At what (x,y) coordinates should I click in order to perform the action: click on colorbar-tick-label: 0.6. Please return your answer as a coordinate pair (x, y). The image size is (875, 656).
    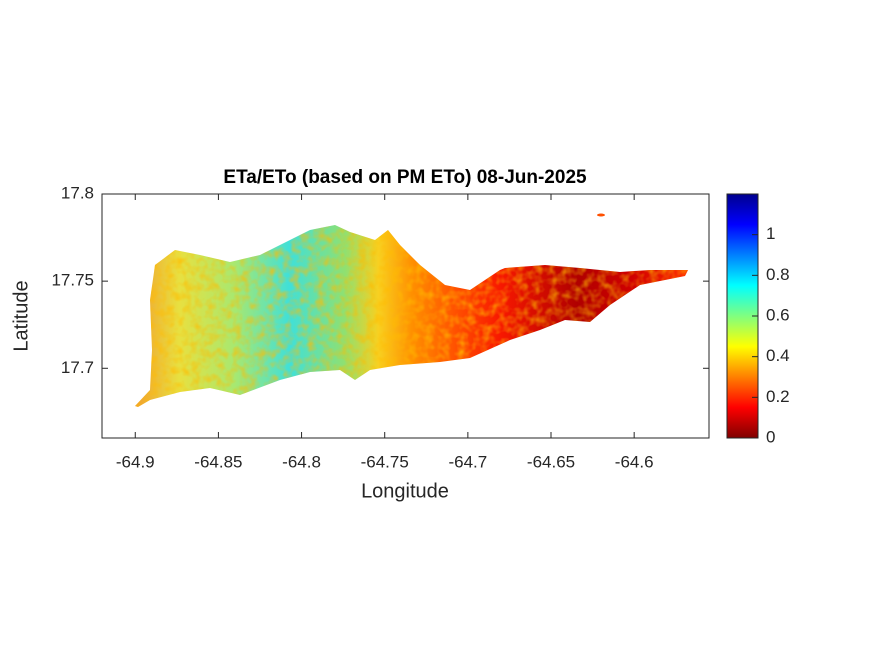
    Looking at the image, I should click on (778, 314).